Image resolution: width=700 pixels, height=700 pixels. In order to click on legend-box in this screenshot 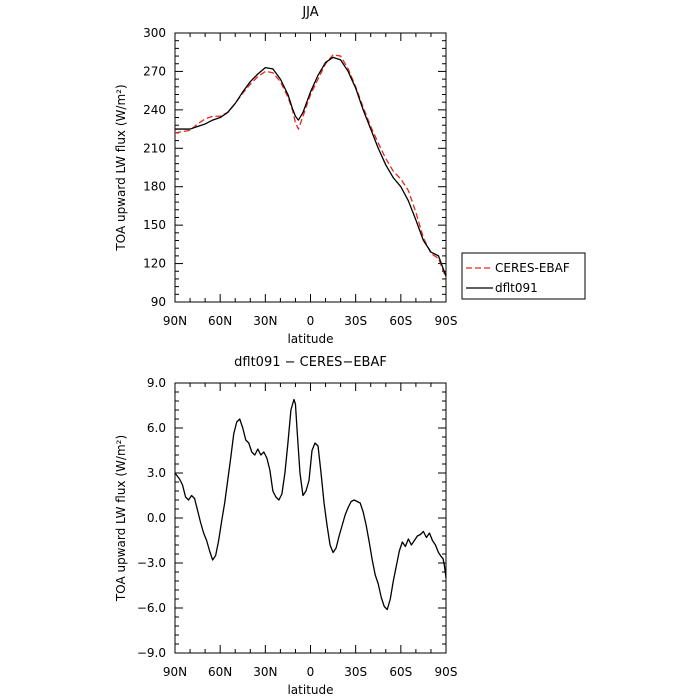, I will do `click(523, 276)`.